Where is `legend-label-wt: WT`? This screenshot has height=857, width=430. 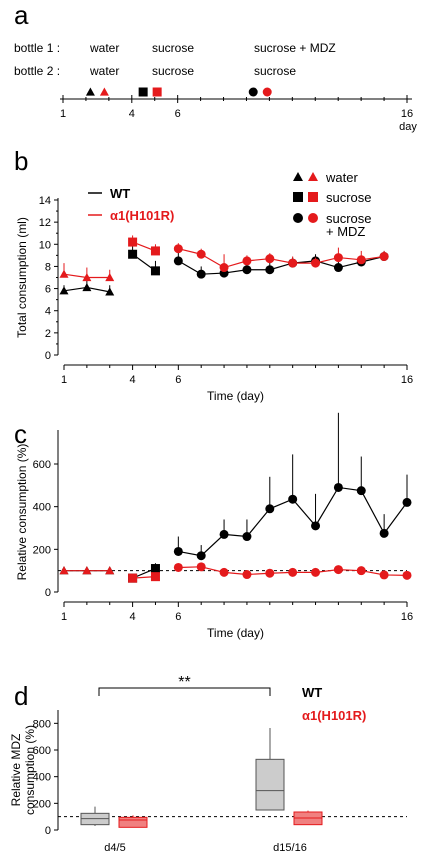 legend-label-wt: WT is located at coordinates (312, 692).